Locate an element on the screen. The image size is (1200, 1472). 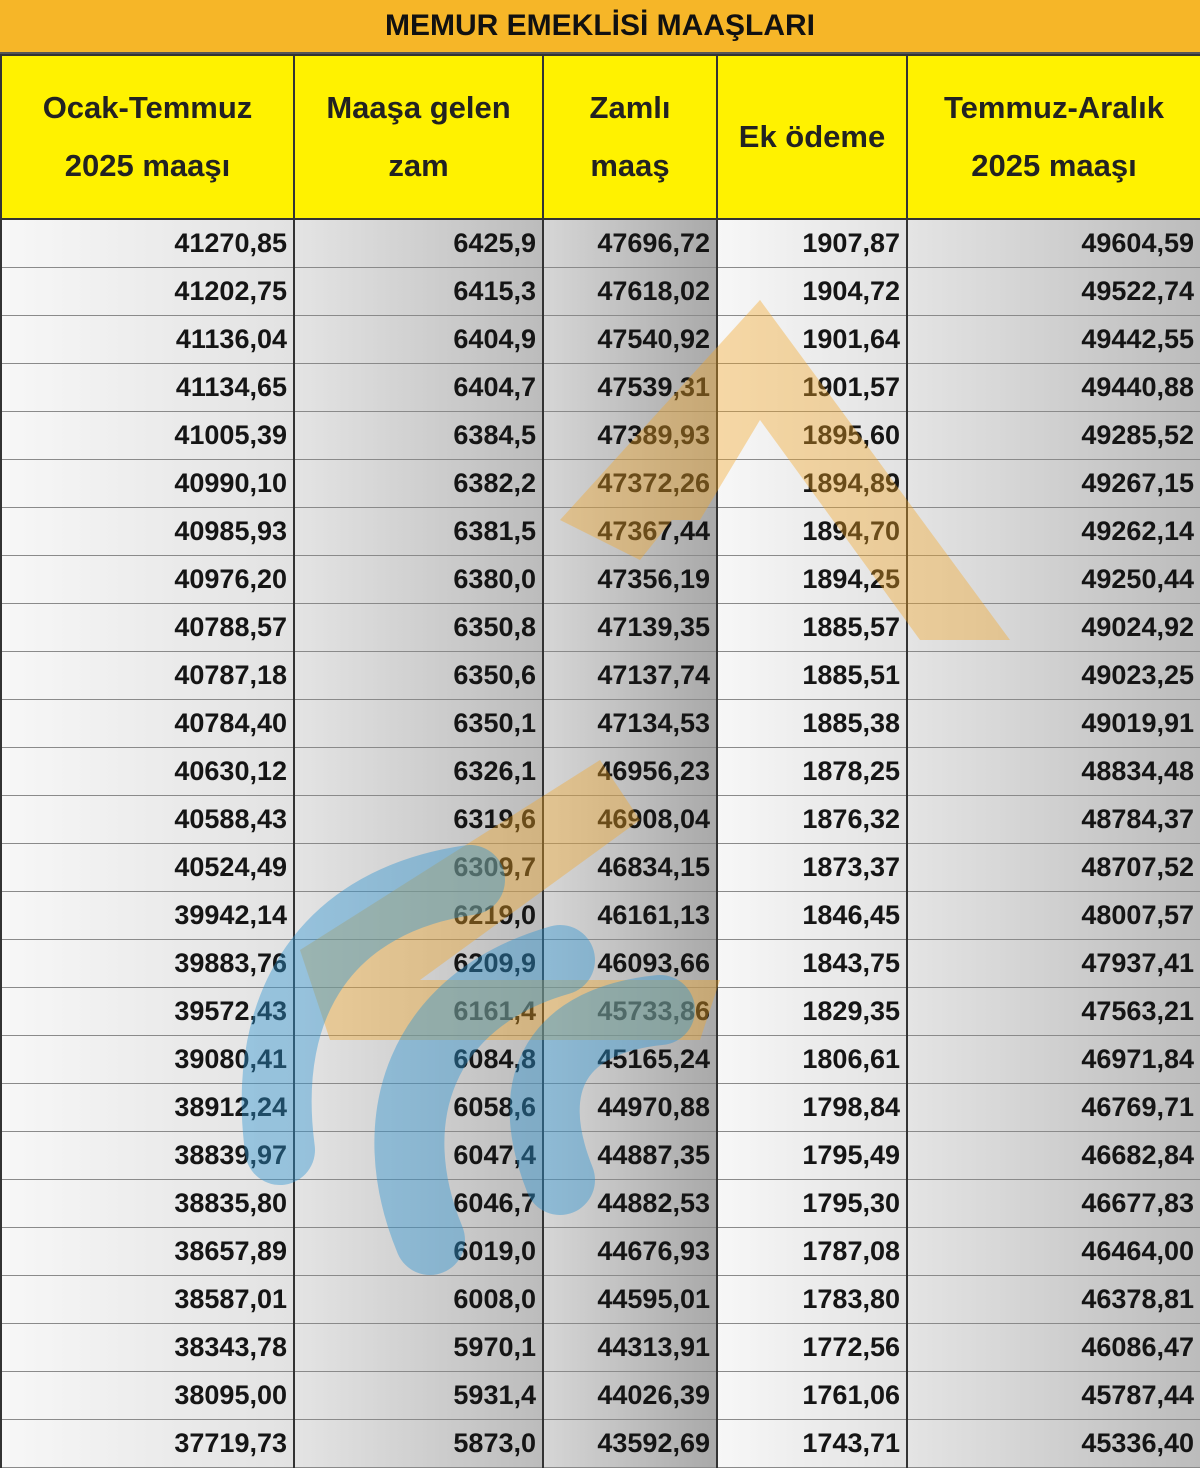
table-row: 39942,14 6219,0 46161,13 1846,45 48007,57 is located at coordinates (600, 915).